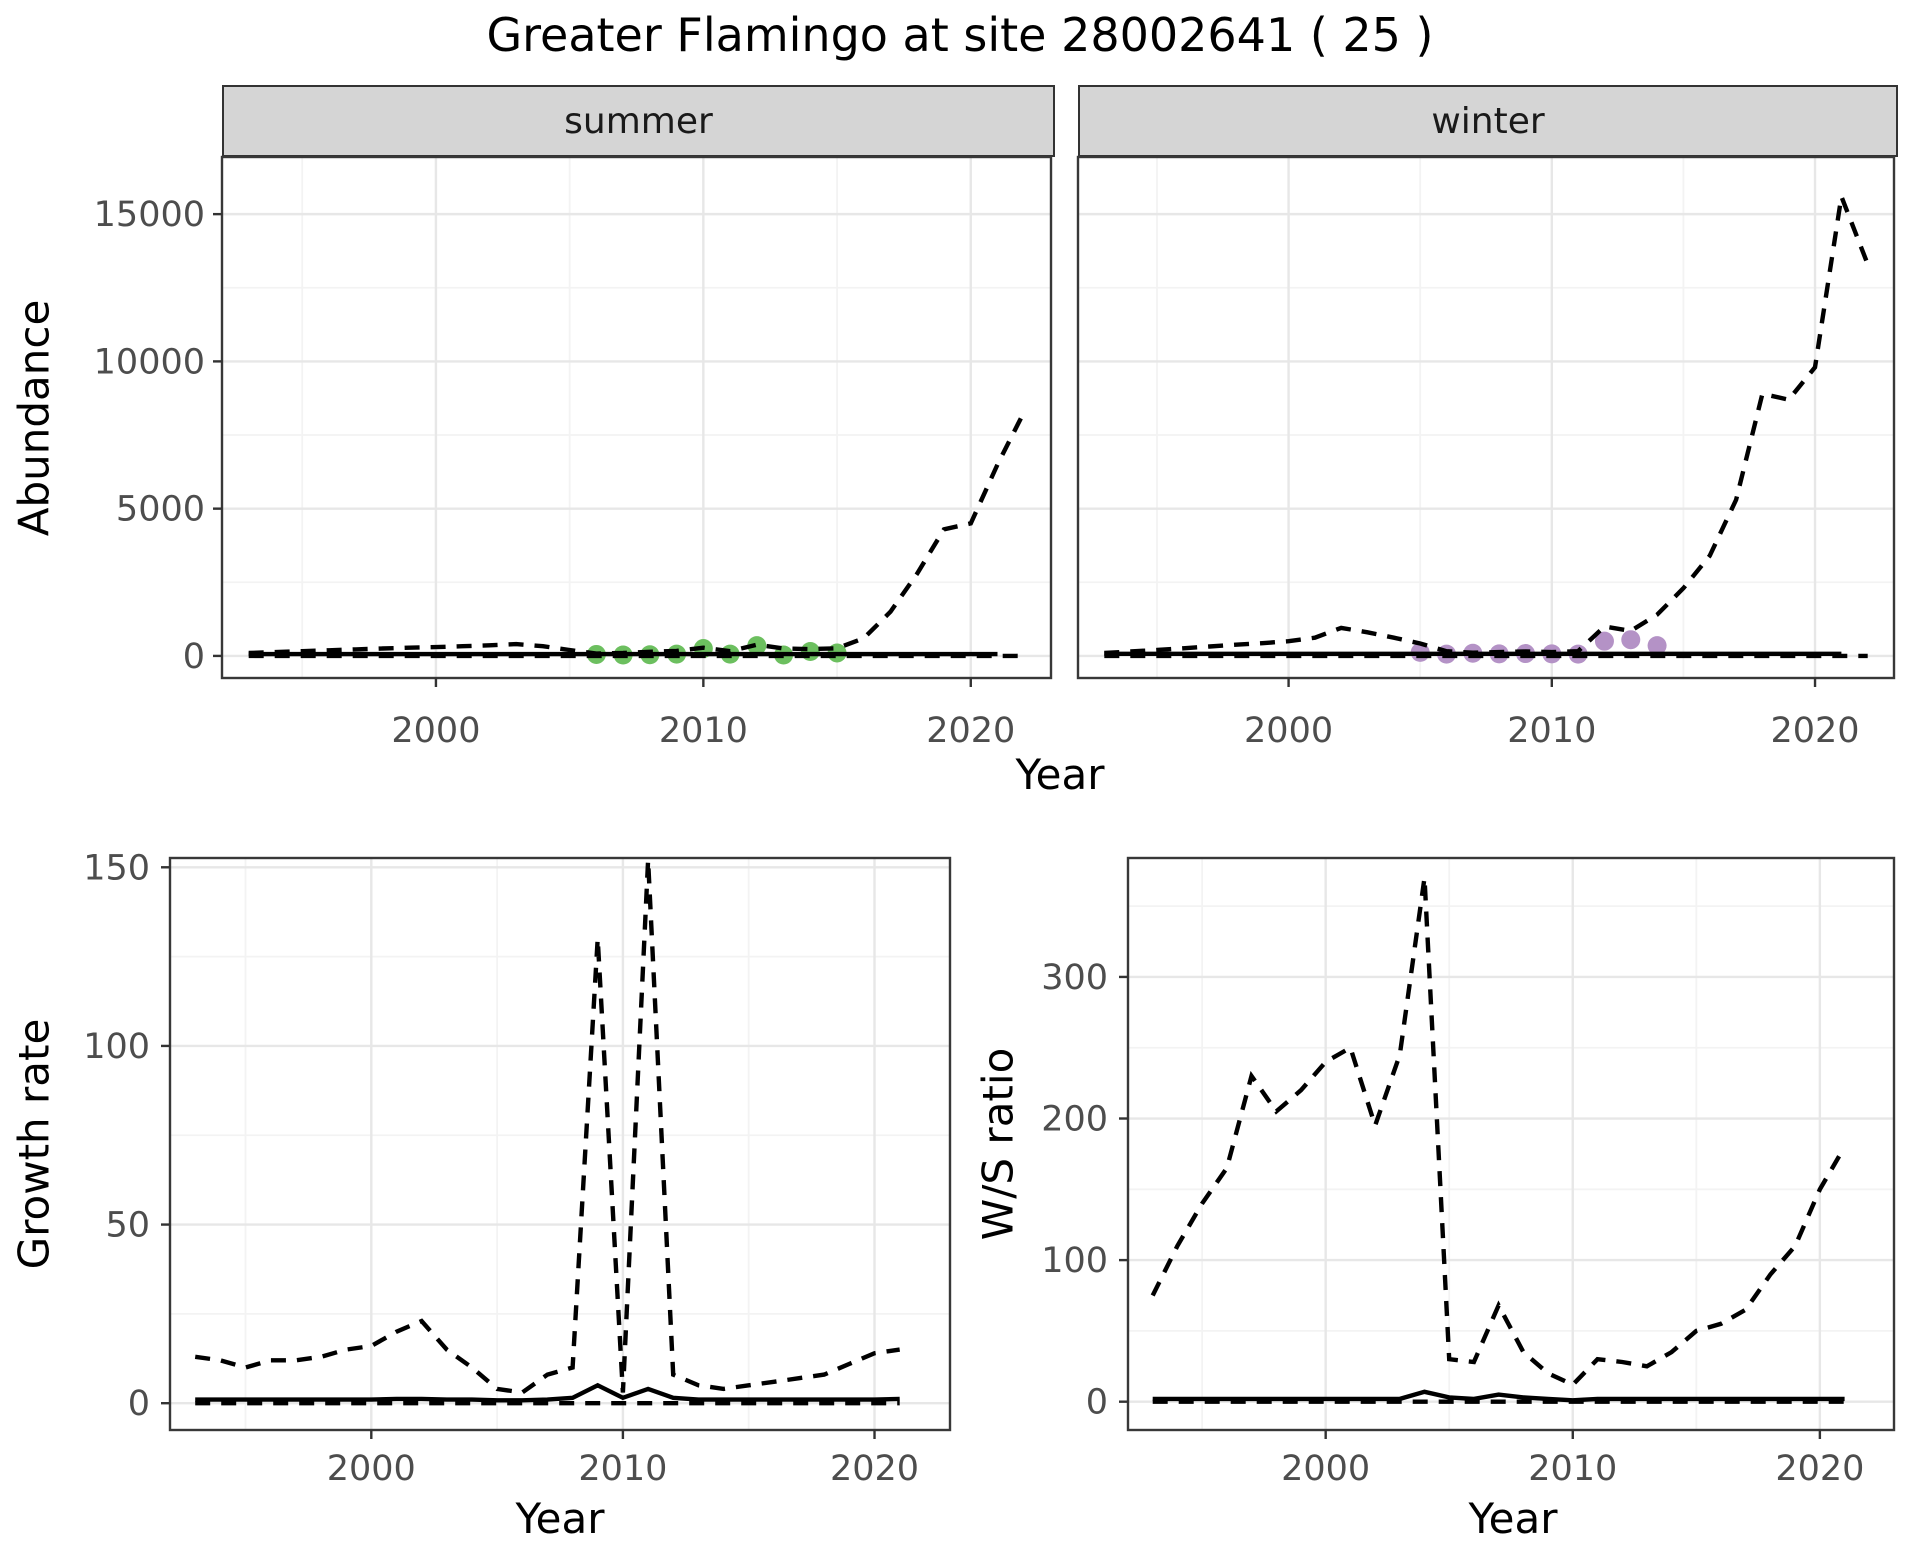 The width and height of the screenshot is (1920, 1560). I want to click on y-tick-label: 50, so click(127, 1226).